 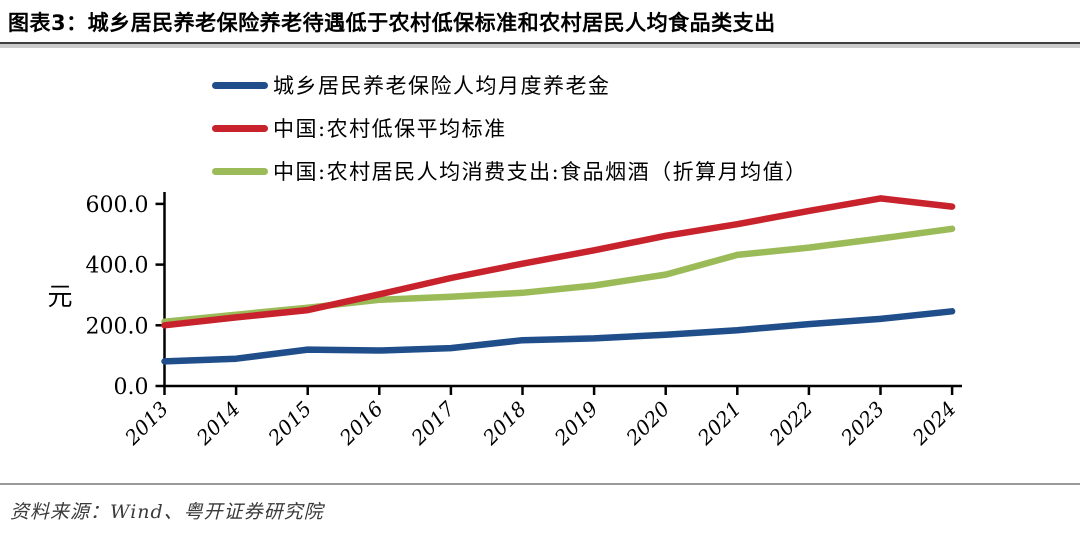 I want to click on legend-label: 中国:农村低保平均标准, so click(x=390, y=129).